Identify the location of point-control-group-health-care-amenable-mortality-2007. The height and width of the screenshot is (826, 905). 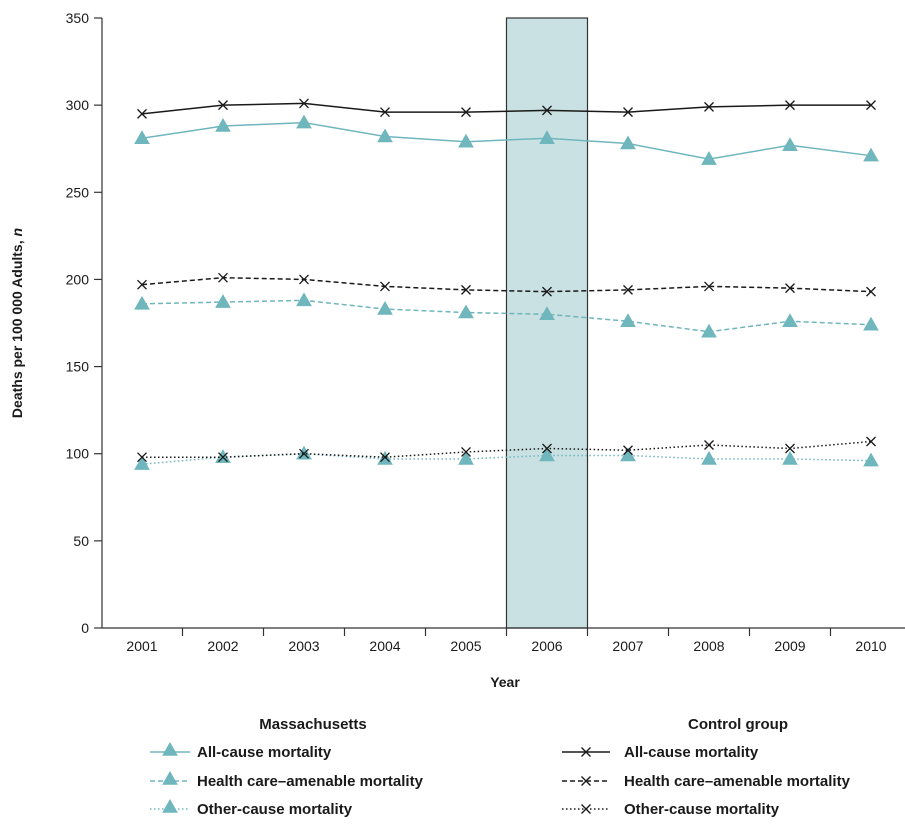
(628, 289).